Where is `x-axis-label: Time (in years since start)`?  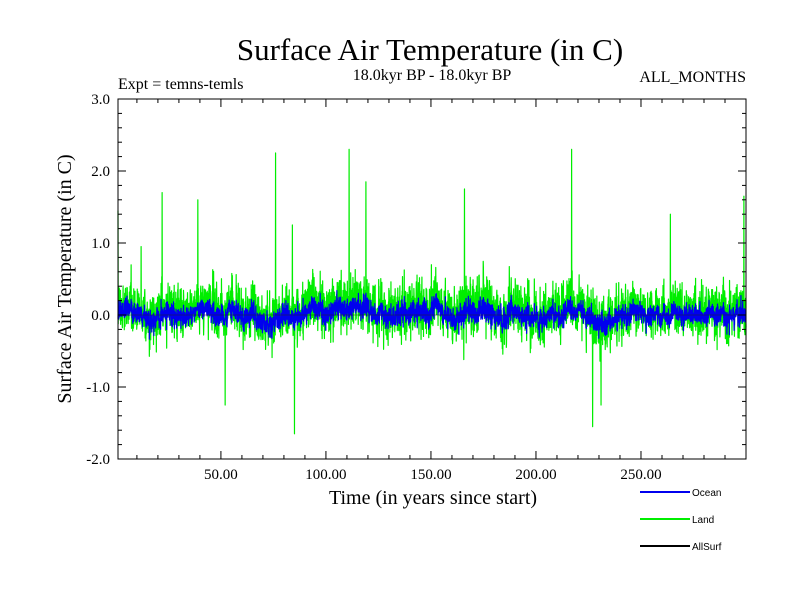 x-axis-label: Time (in years since start) is located at coordinates (433, 498).